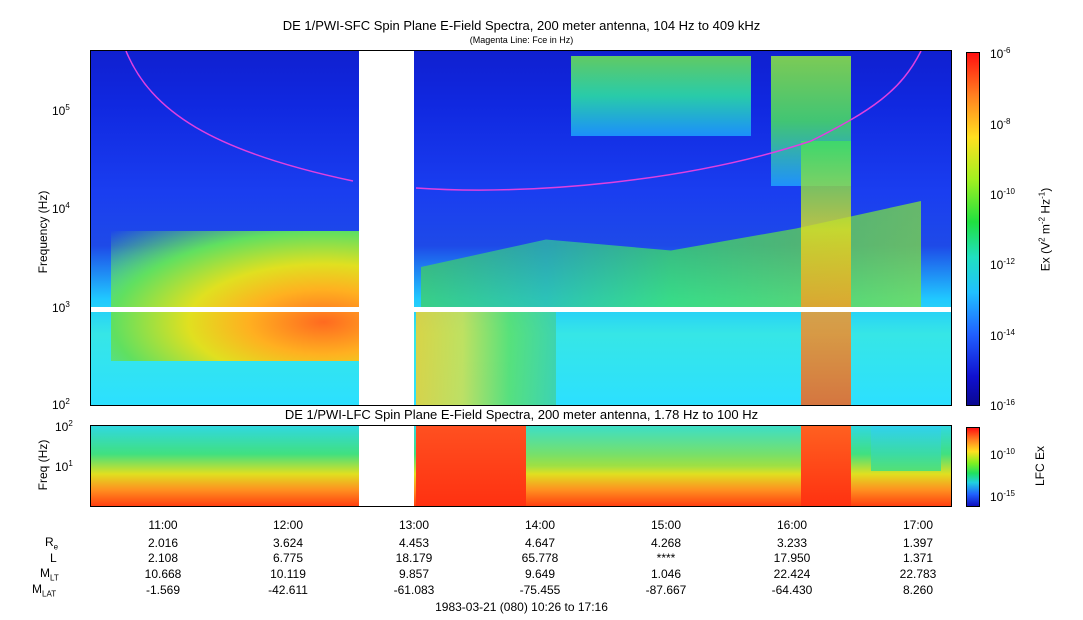 The width and height of the screenshot is (1083, 620). I want to click on lfc-data-gap, so click(386, 466).